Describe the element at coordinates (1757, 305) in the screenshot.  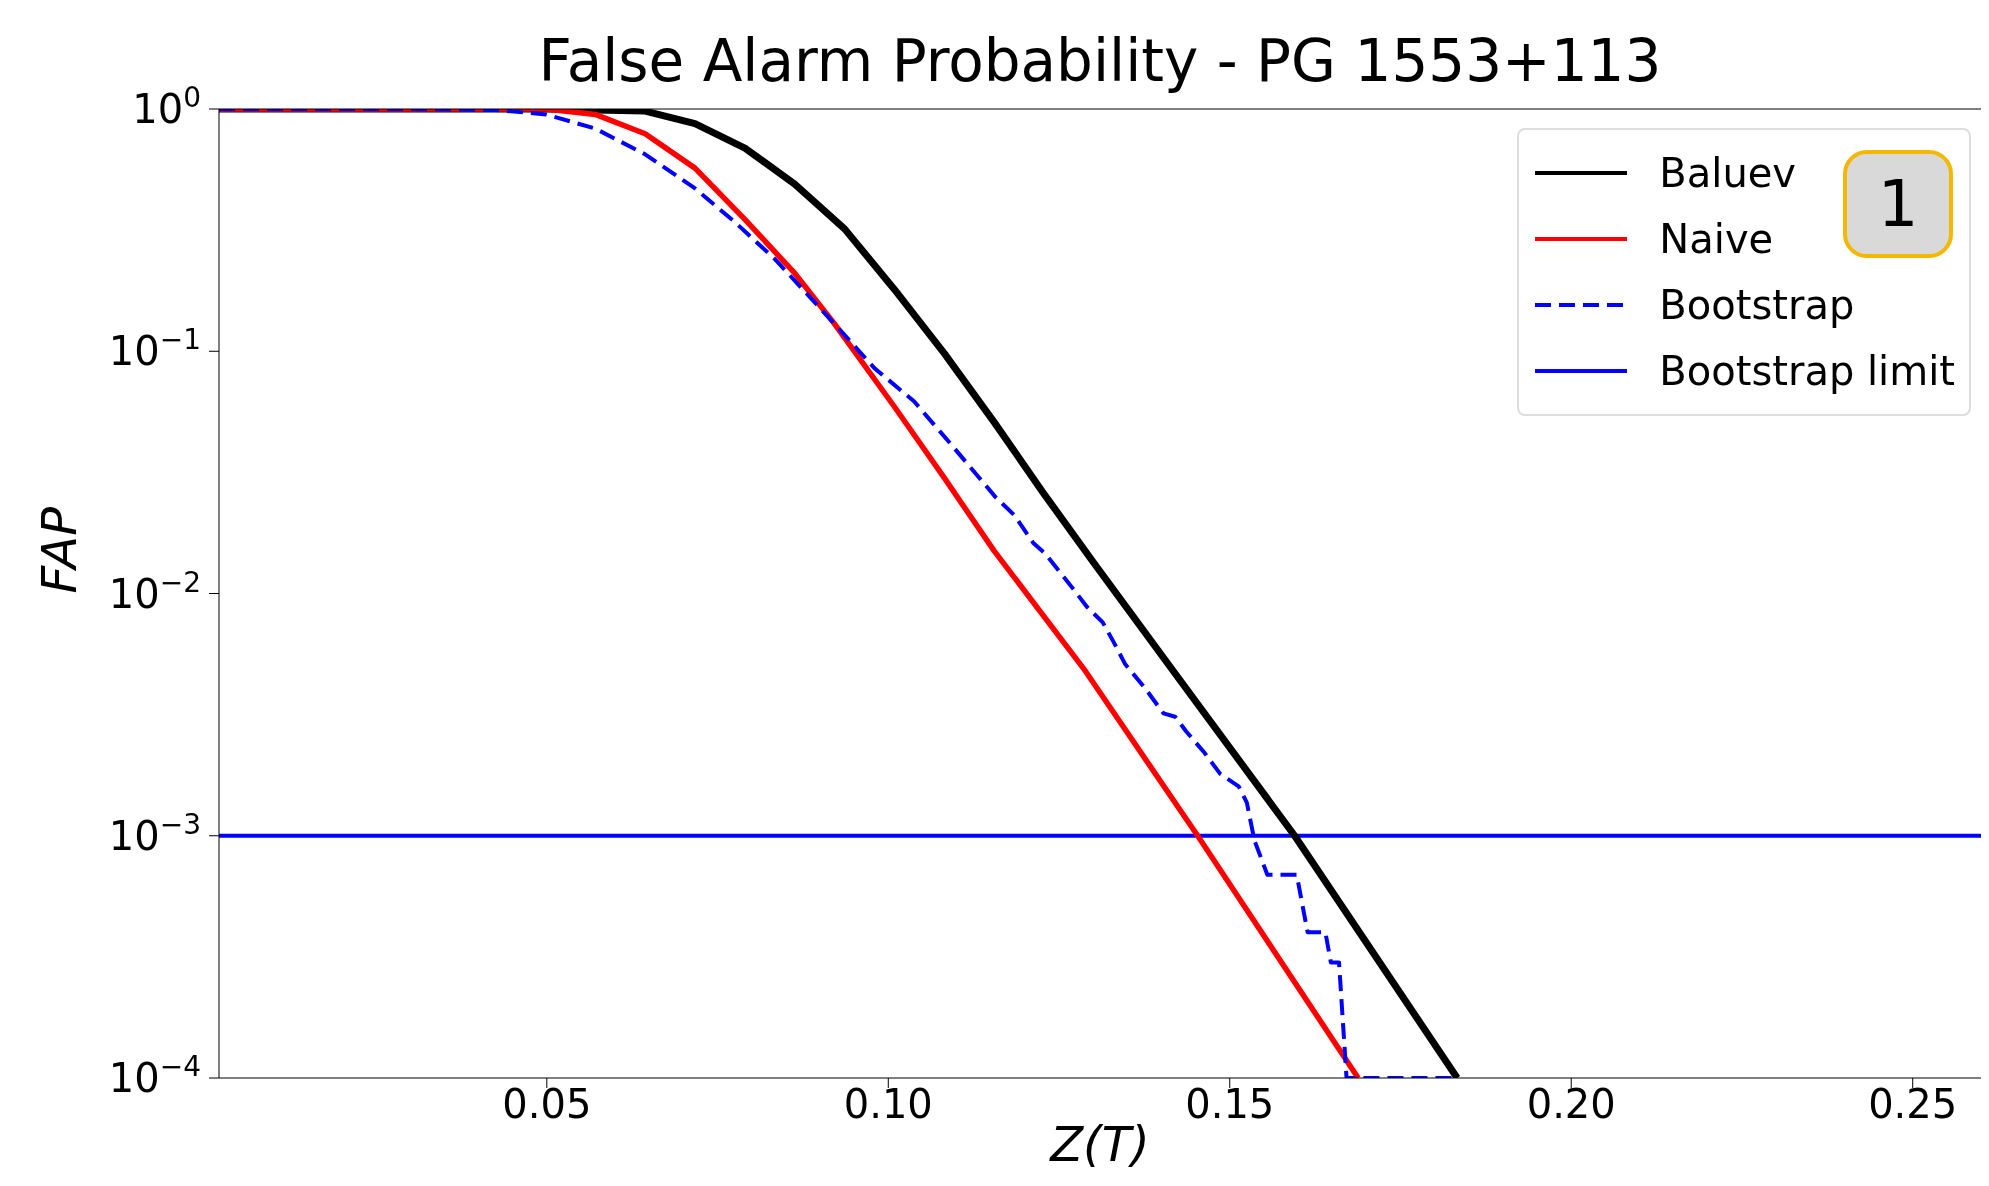
I see `legend-label: Bootstrap` at that location.